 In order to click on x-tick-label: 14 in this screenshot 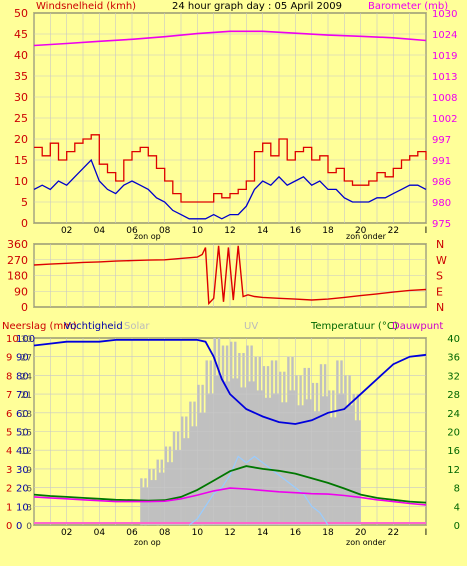, I will do `click(263, 533)`.